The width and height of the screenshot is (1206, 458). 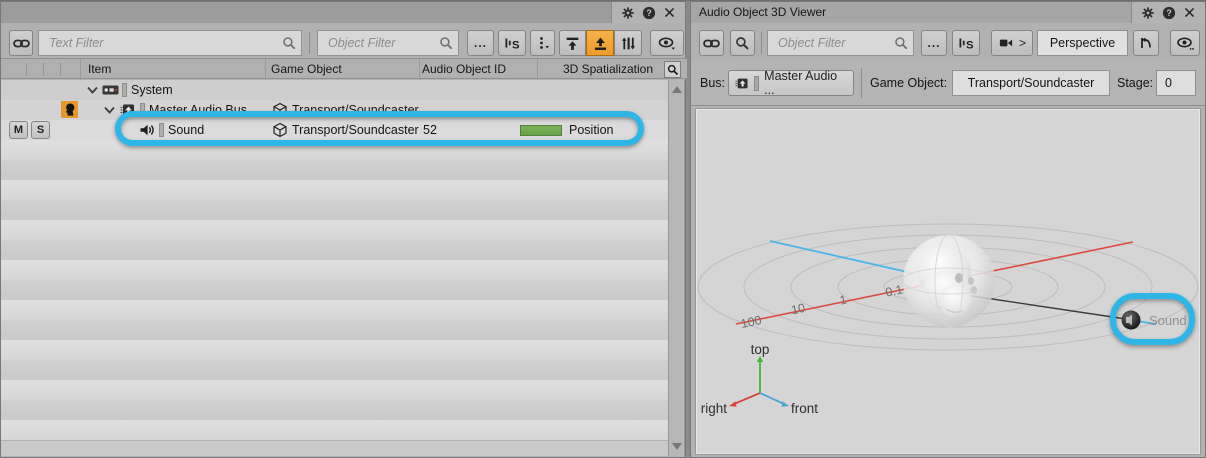 I want to click on scroll-up-icon, so click(x=677, y=89).